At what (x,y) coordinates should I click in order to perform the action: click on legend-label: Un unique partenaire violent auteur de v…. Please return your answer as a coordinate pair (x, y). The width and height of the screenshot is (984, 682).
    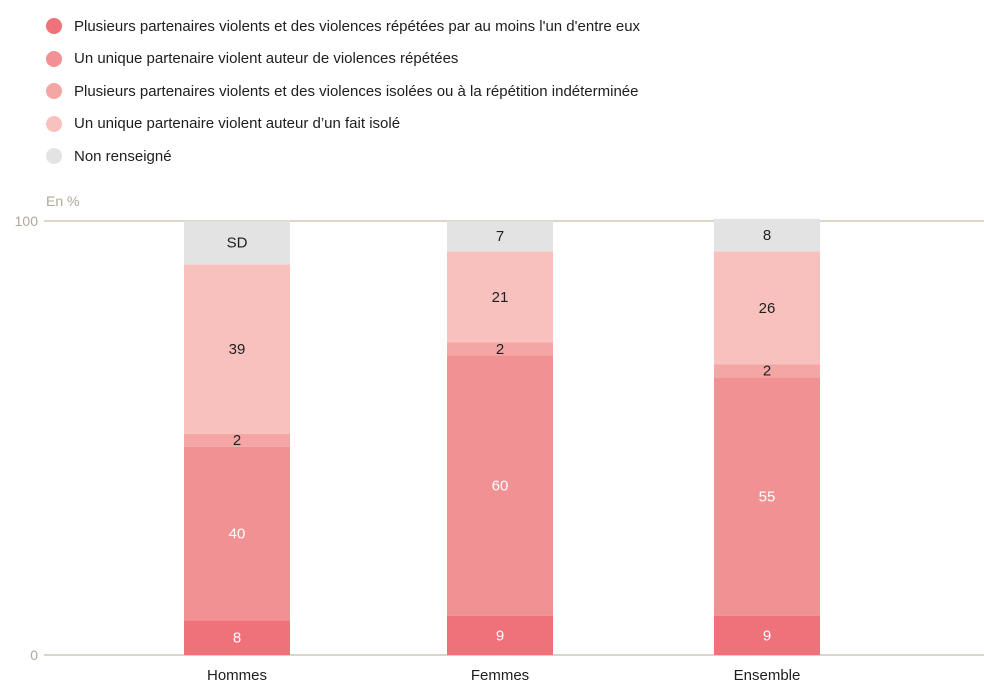
    Looking at the image, I should click on (266, 59).